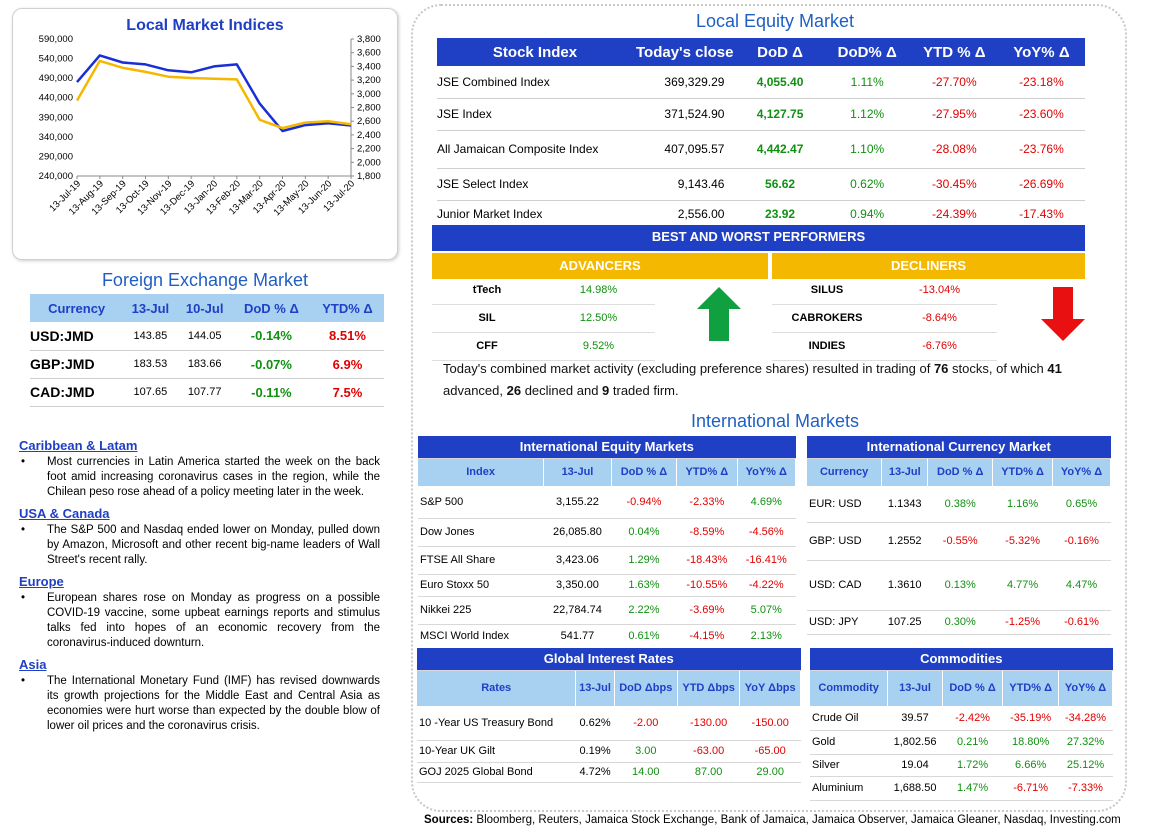 The width and height of the screenshot is (1151, 837). What do you see at coordinates (644, 532) in the screenshot?
I see `equity-cell: 0.04%` at bounding box center [644, 532].